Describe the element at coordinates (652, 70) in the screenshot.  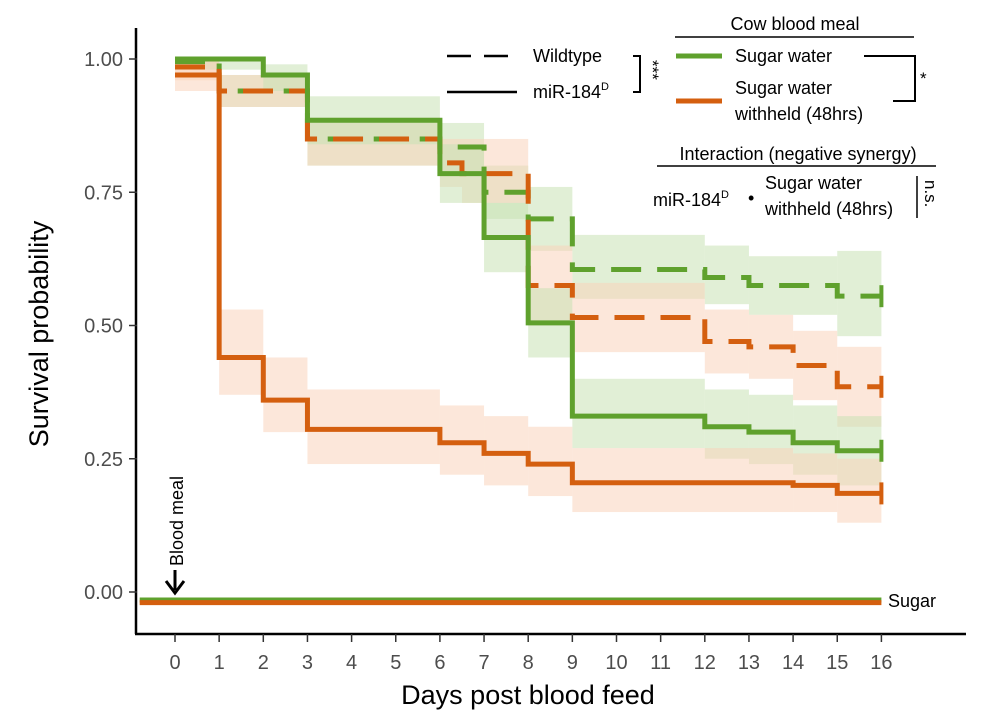
I see `genotype-significance: ***` at that location.